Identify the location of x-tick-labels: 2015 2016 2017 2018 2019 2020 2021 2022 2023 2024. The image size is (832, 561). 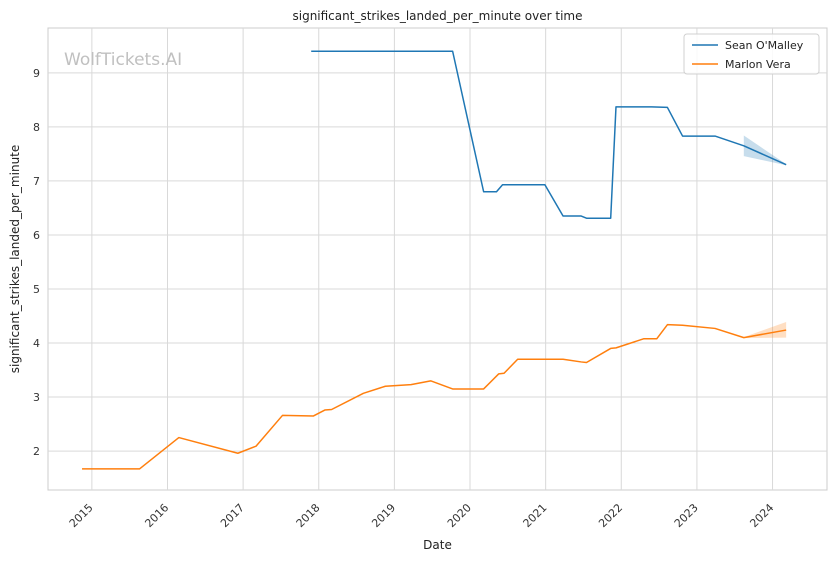
(422, 515).